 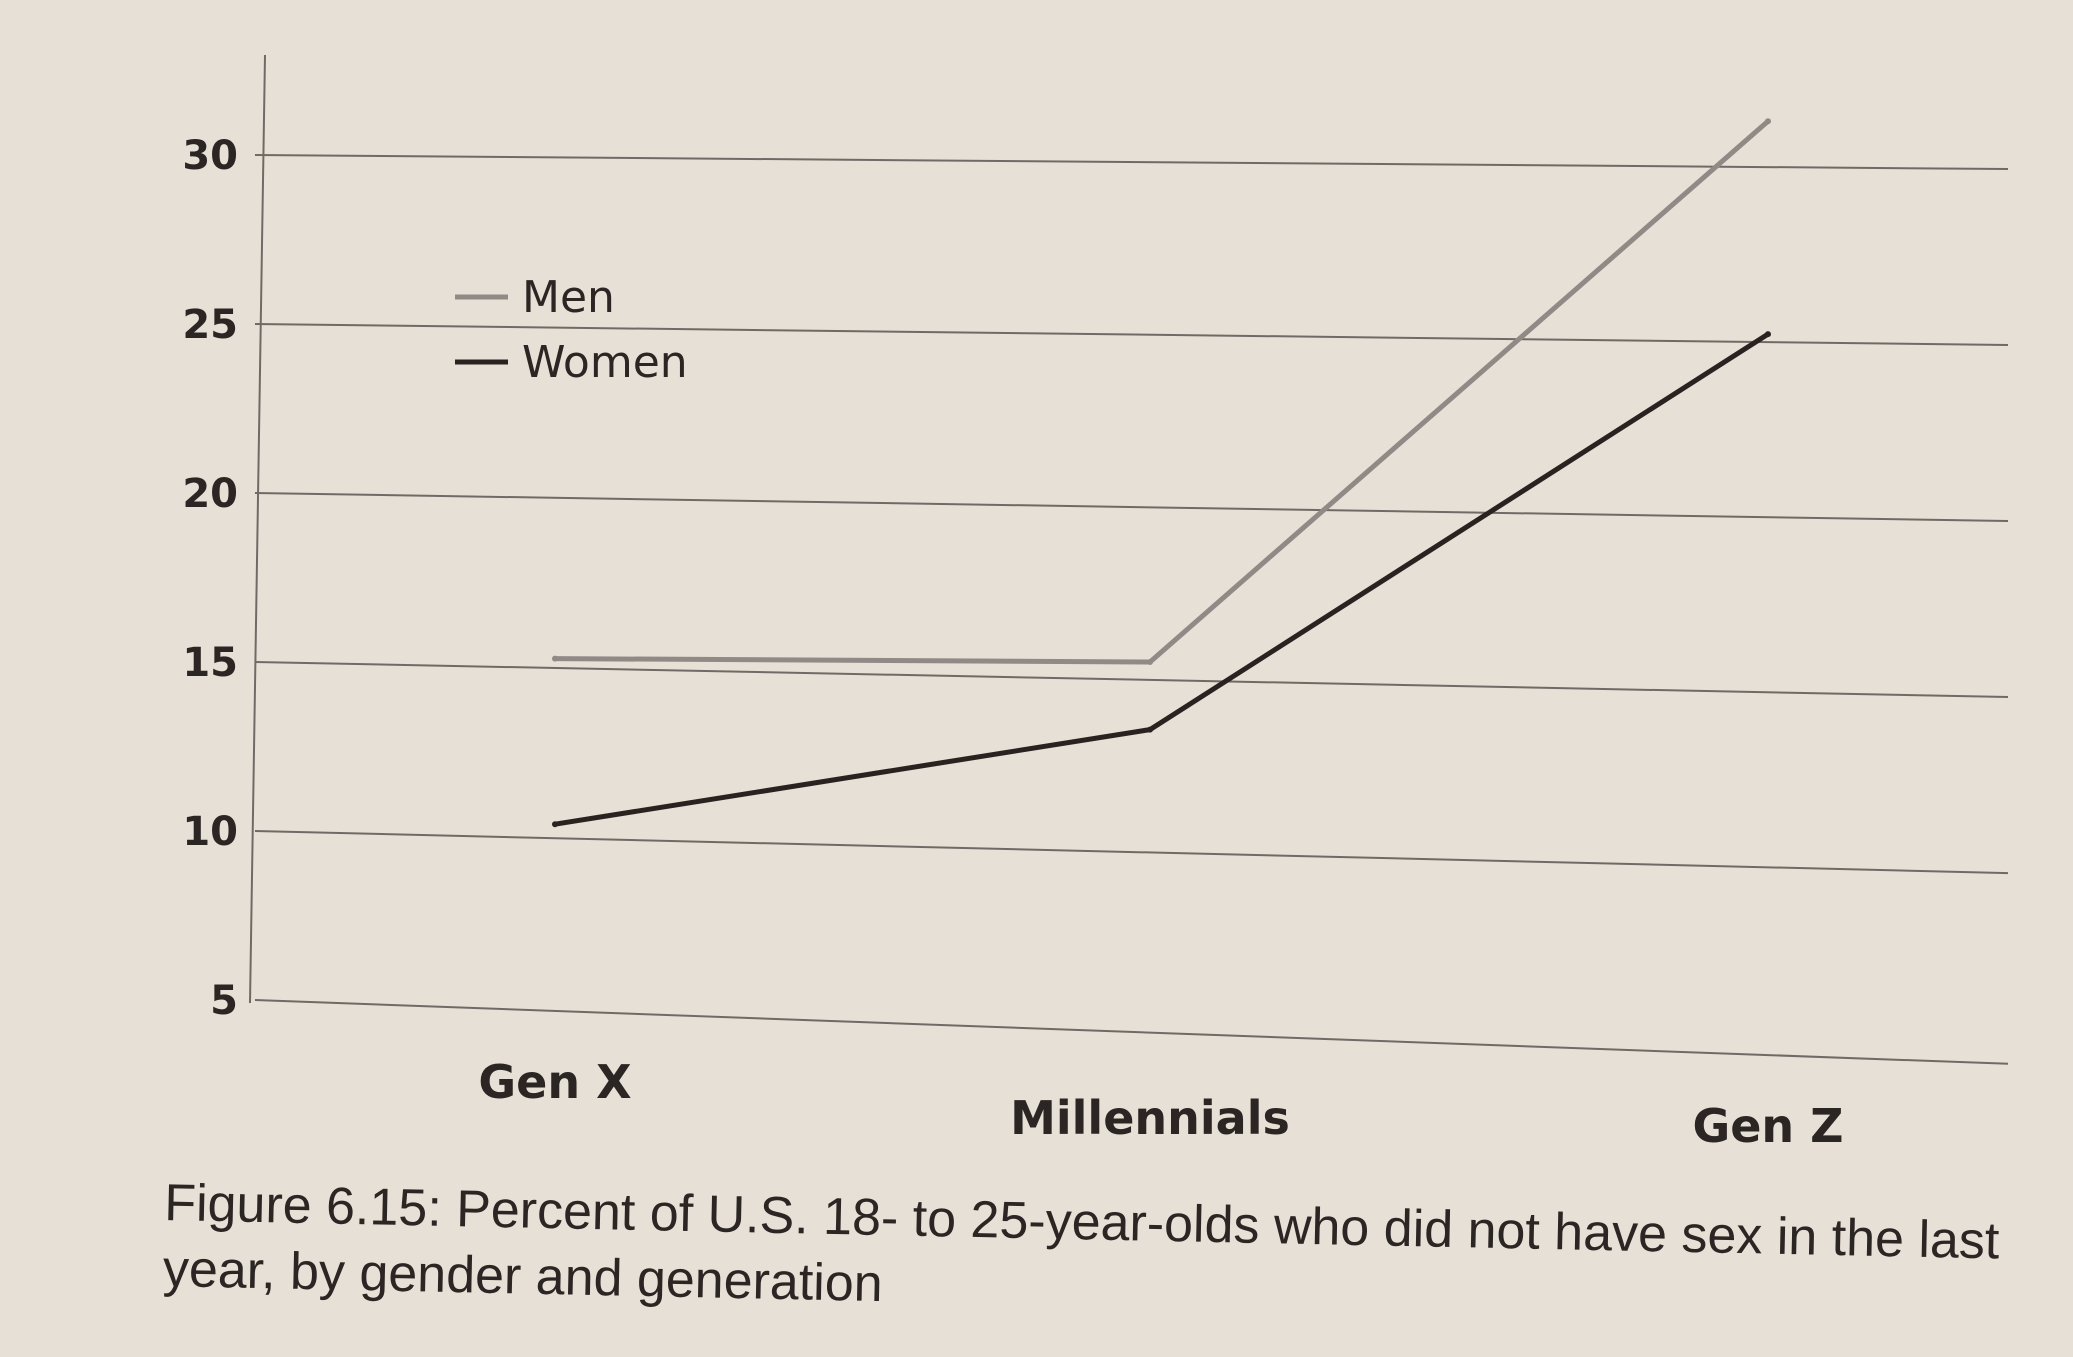 What do you see at coordinates (210, 156) in the screenshot?
I see `y-tick-label: 30` at bounding box center [210, 156].